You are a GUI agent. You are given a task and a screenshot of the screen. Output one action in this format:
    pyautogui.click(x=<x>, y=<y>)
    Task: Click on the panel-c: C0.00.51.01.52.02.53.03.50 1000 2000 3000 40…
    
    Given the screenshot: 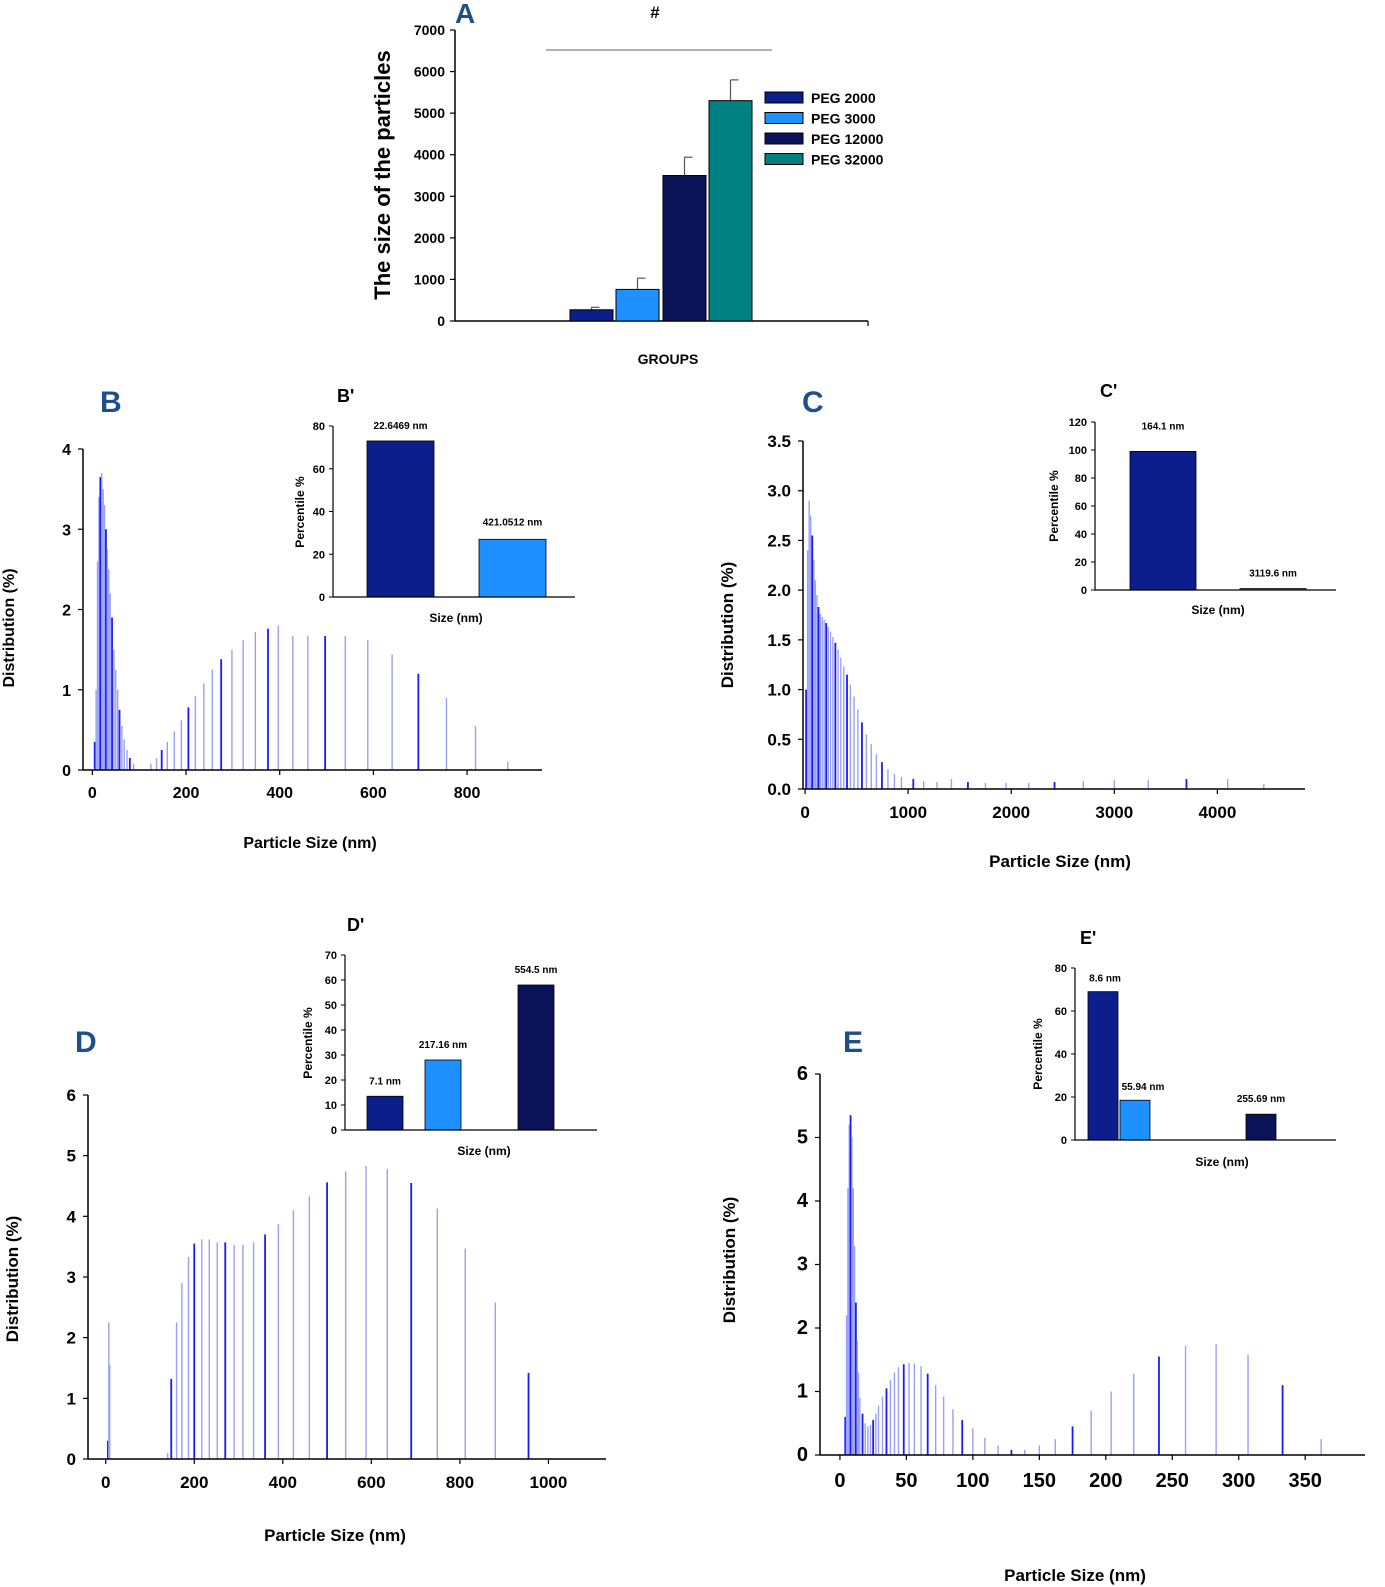 What is the action you would take?
    pyautogui.click(x=1011, y=628)
    